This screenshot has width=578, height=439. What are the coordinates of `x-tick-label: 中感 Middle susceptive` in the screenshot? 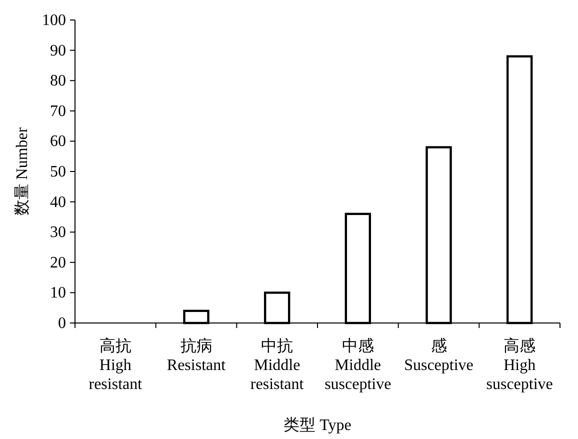 It's located at (358, 365).